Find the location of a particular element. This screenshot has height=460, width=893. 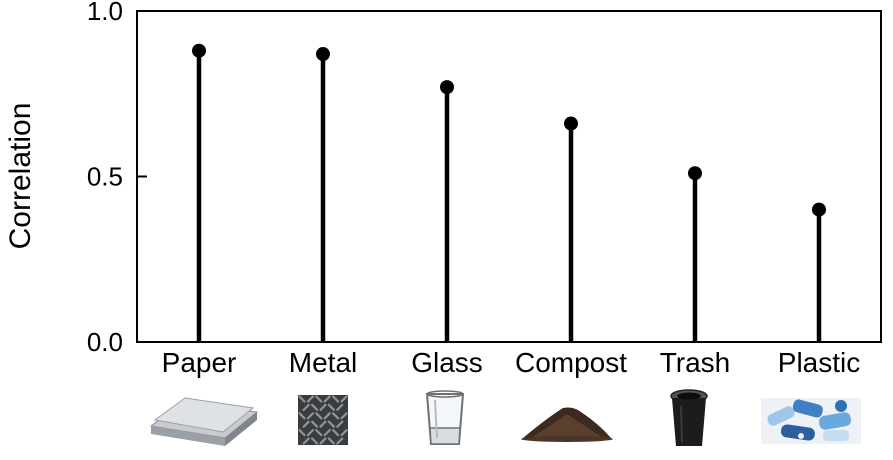

y-axis-ticks: 0.0 0.5 1.0 is located at coordinates (117, 178).